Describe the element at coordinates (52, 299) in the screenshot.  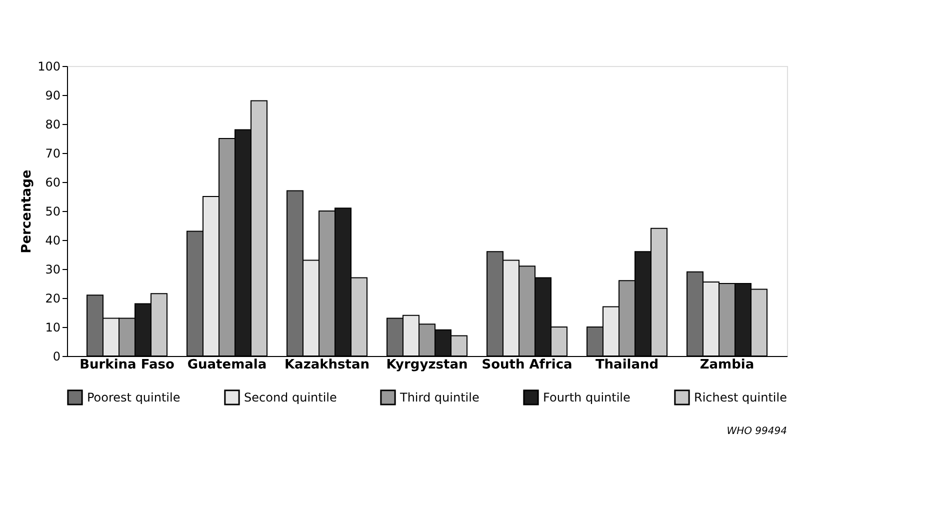
I see `y-tick-label: 20` at that location.